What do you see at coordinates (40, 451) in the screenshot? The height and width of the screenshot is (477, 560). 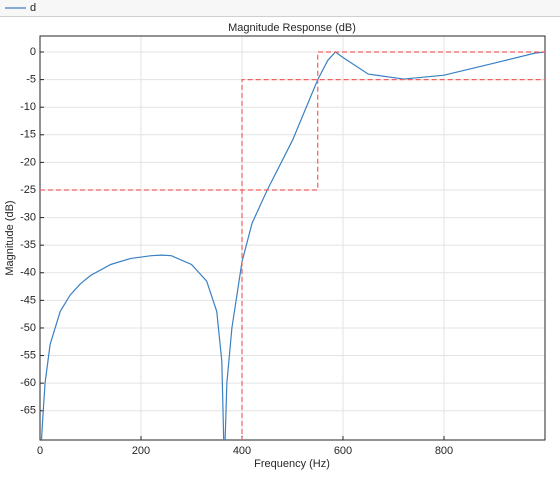 I see `x-tick-label: 0` at bounding box center [40, 451].